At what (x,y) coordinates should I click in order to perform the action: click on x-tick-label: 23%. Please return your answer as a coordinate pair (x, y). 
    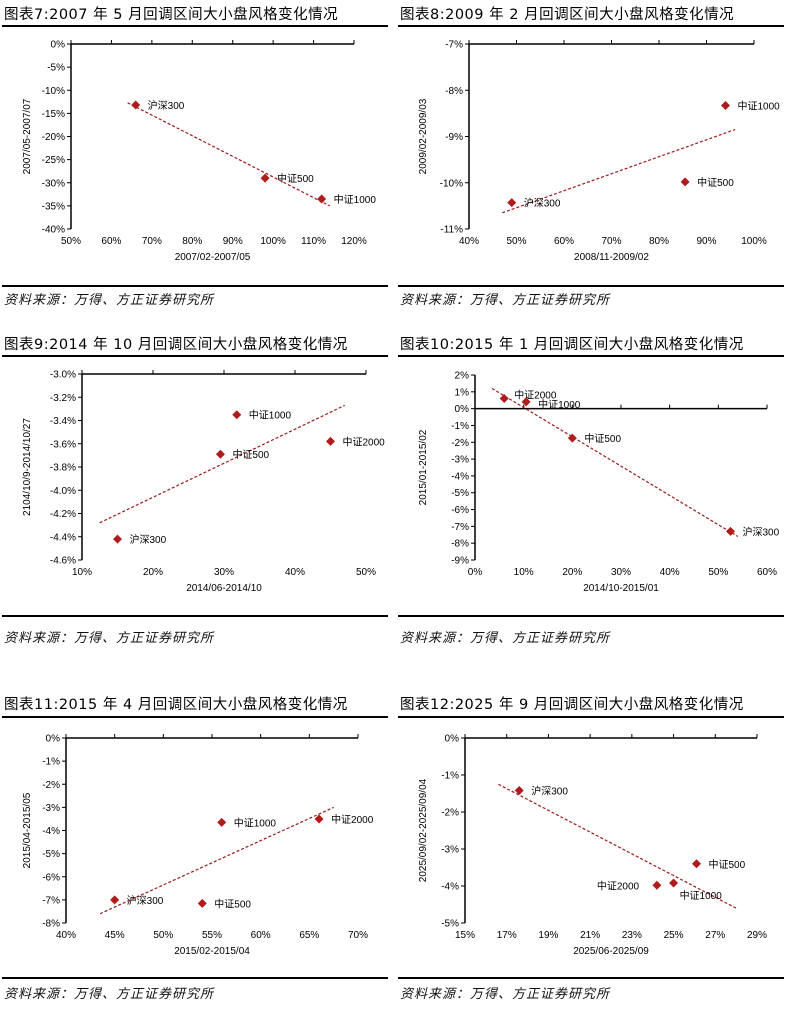
    Looking at the image, I should click on (632, 935).